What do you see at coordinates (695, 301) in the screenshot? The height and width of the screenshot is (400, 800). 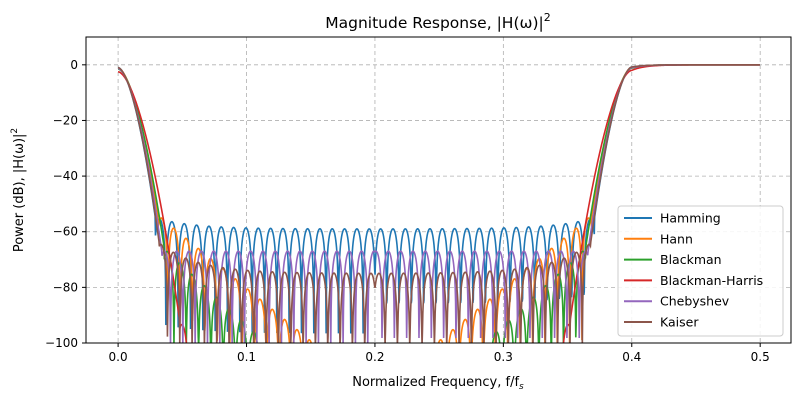 I see `legend-label: Chebyshev` at bounding box center [695, 301].